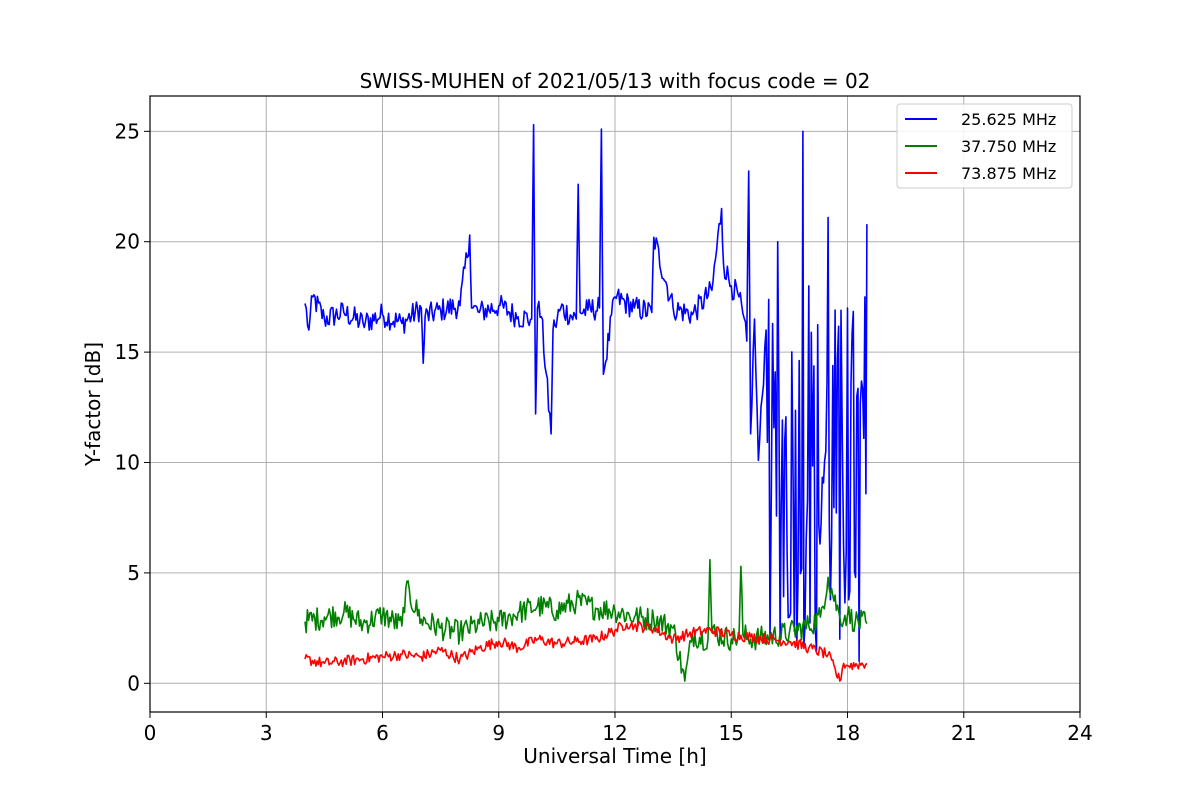  I want to click on x-tick-label: 0, so click(150, 733).